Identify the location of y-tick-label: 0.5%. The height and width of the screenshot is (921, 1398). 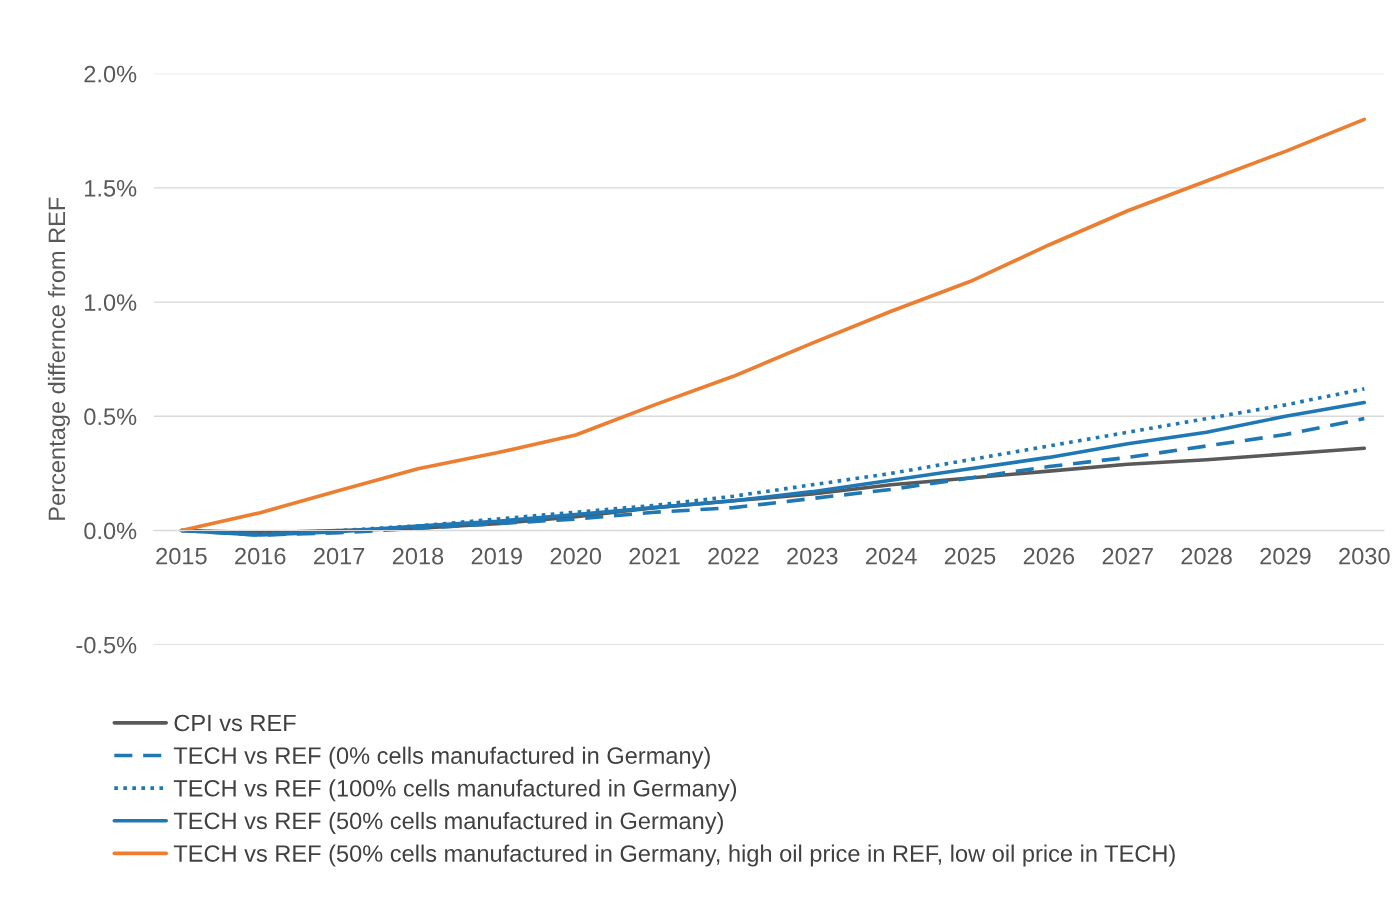
(110, 417).